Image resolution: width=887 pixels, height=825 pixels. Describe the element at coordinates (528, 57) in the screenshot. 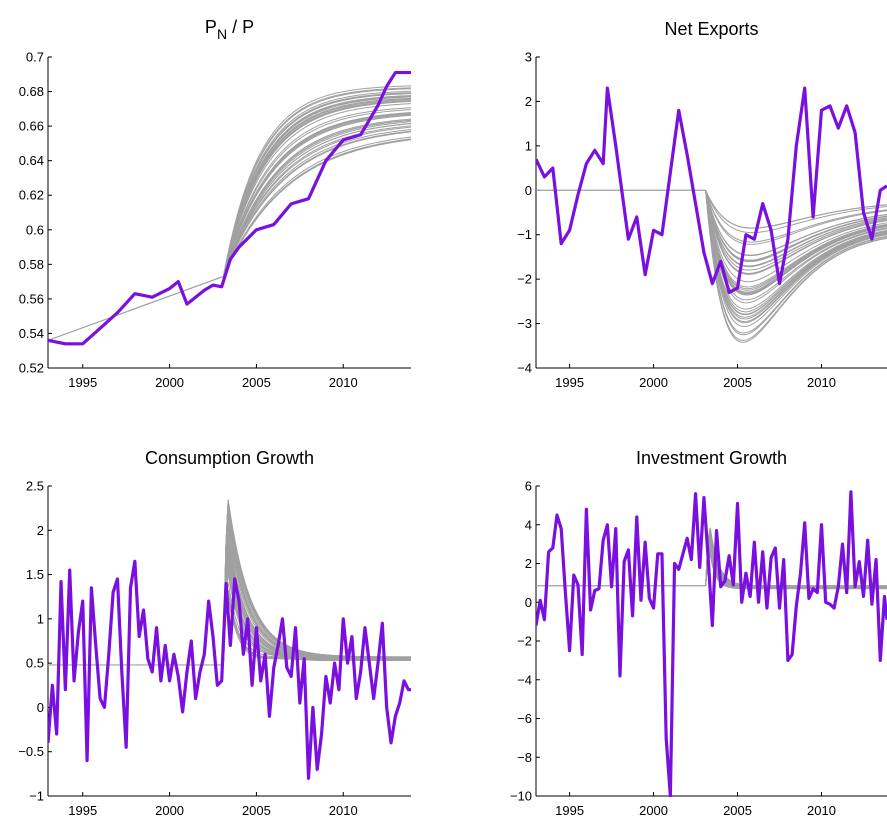

I see `y-tick-label: 3` at that location.